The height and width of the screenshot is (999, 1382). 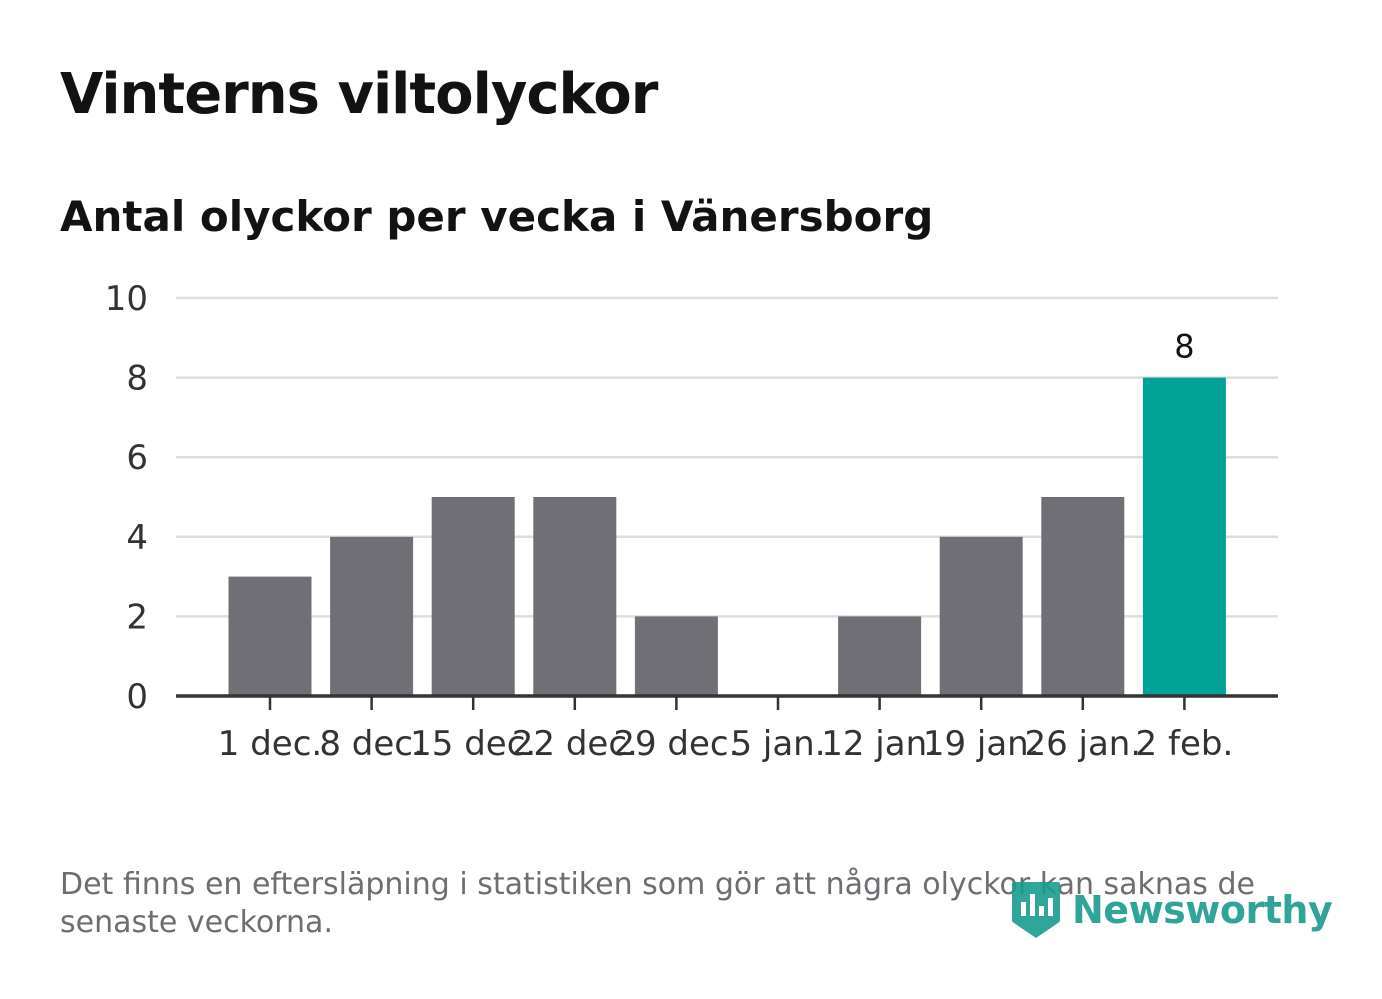 I want to click on x-tick-label: 22 dec., so click(x=575, y=744).